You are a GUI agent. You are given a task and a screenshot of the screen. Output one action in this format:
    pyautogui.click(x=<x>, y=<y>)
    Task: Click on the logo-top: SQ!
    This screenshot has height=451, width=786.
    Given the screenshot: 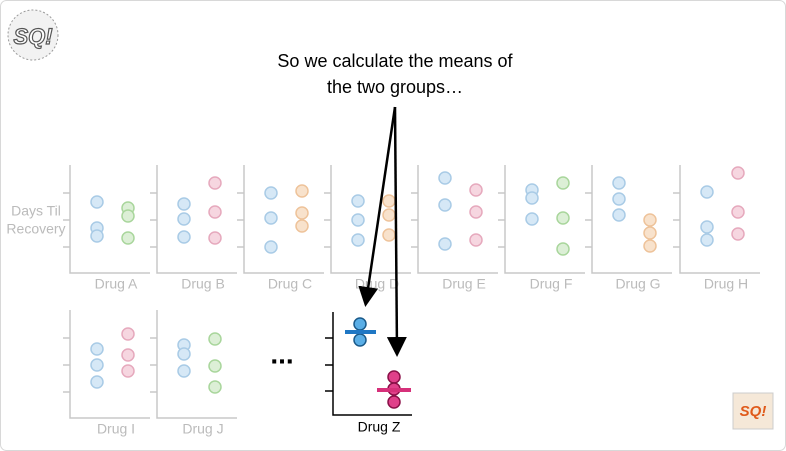 What is the action you would take?
    pyautogui.click(x=33, y=35)
    